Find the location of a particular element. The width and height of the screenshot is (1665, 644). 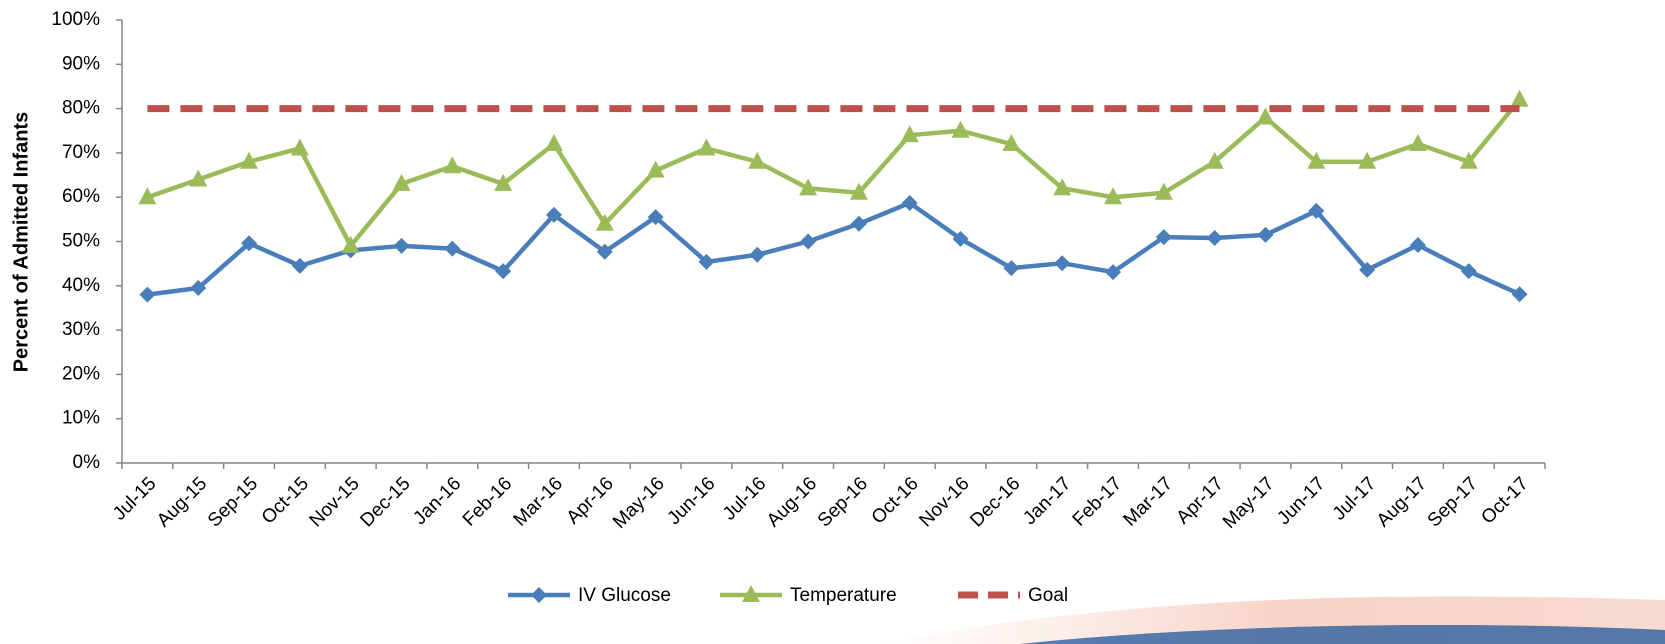

y-tick-label: 100% is located at coordinates (75, 19).